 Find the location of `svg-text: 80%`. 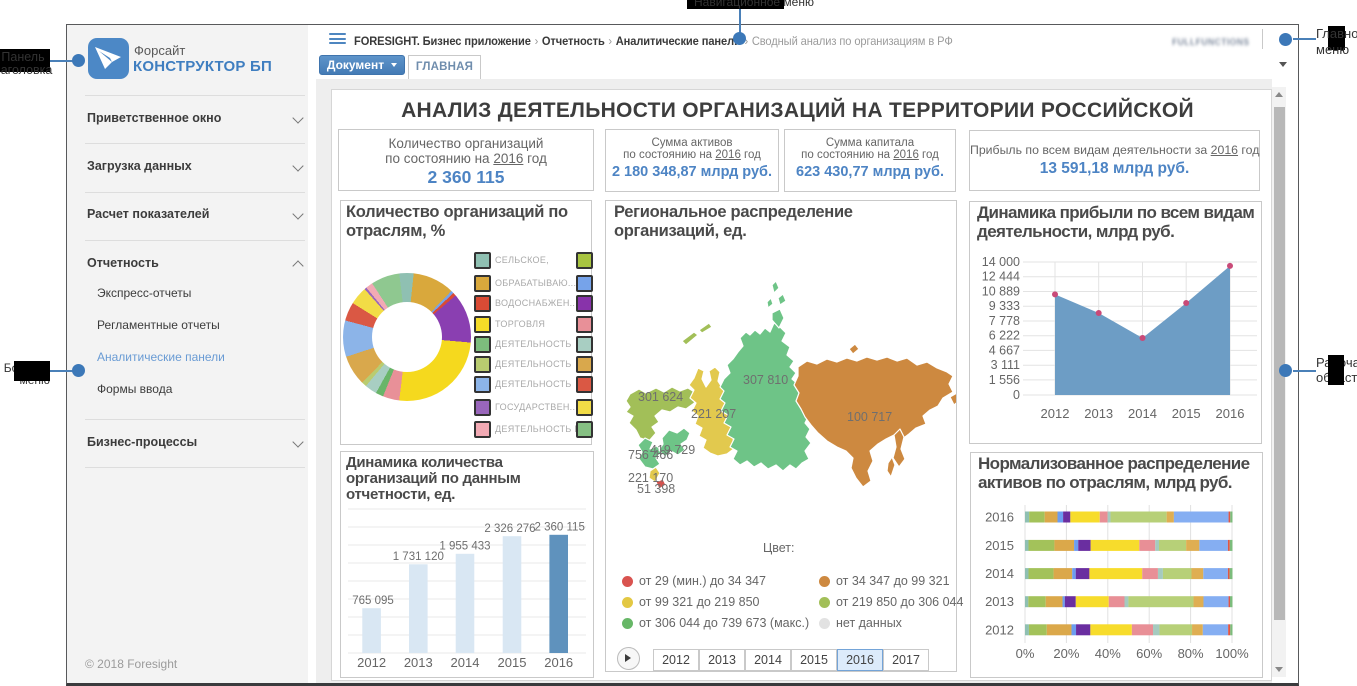

svg-text: 80% is located at coordinates (1191, 653).